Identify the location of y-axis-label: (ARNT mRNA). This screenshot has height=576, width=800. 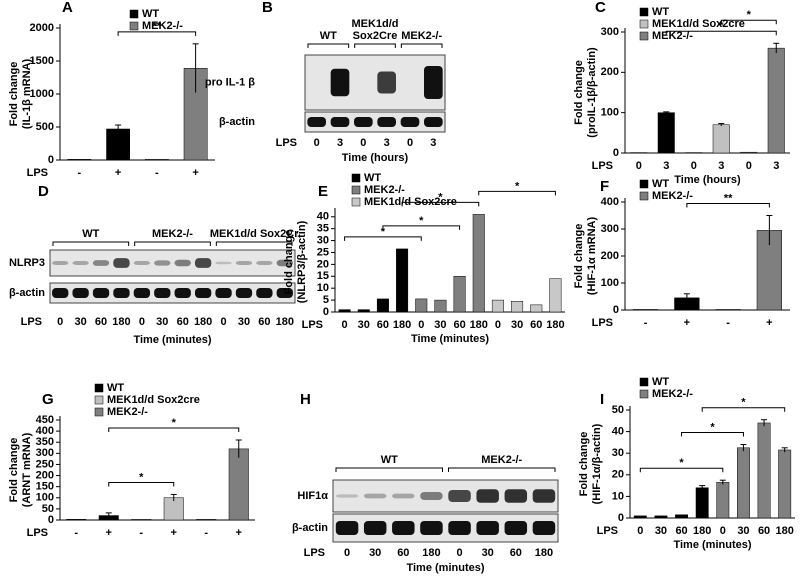
(27, 469).